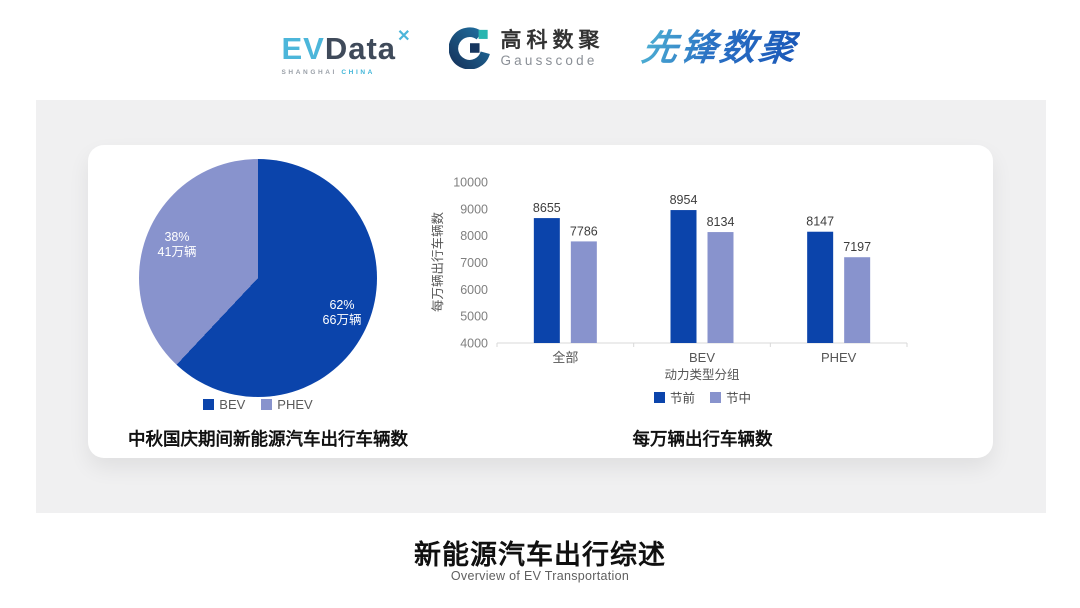  I want to click on y-tick-label: 9000, so click(474, 209).